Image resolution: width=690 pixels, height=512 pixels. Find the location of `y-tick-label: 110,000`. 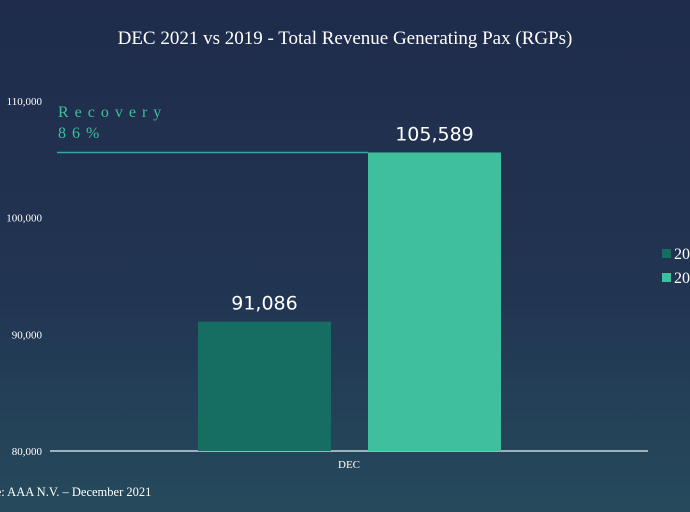

y-tick-label: 110,000 is located at coordinates (25, 102).